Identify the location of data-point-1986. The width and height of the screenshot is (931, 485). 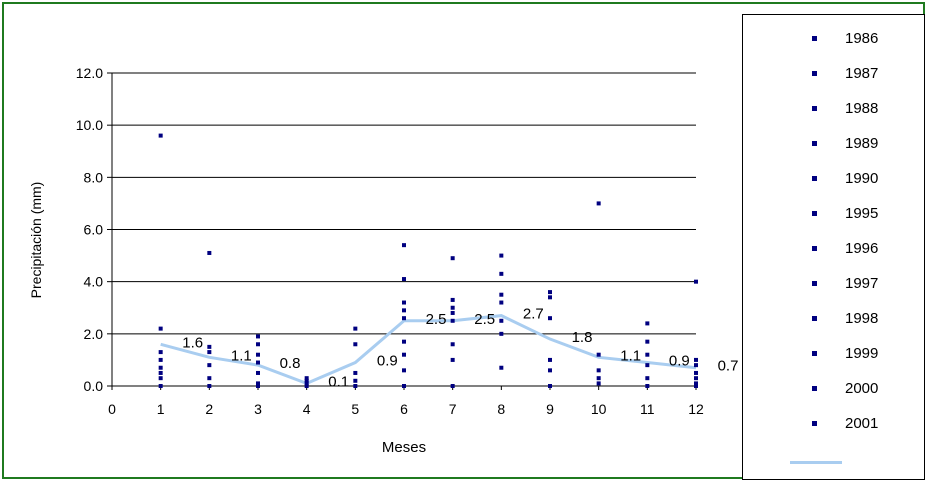
(160, 135).